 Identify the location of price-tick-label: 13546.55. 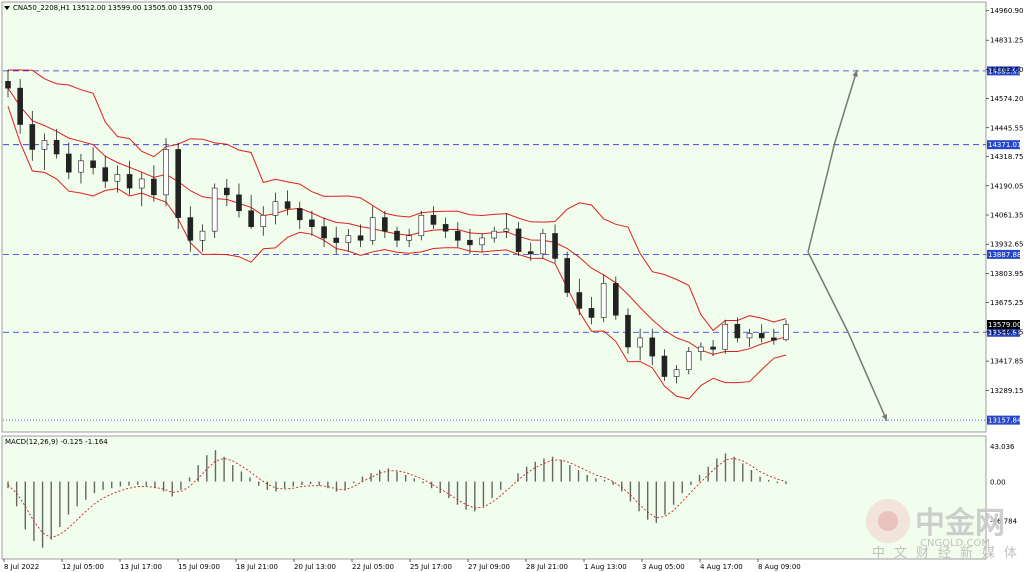
(1006, 332).